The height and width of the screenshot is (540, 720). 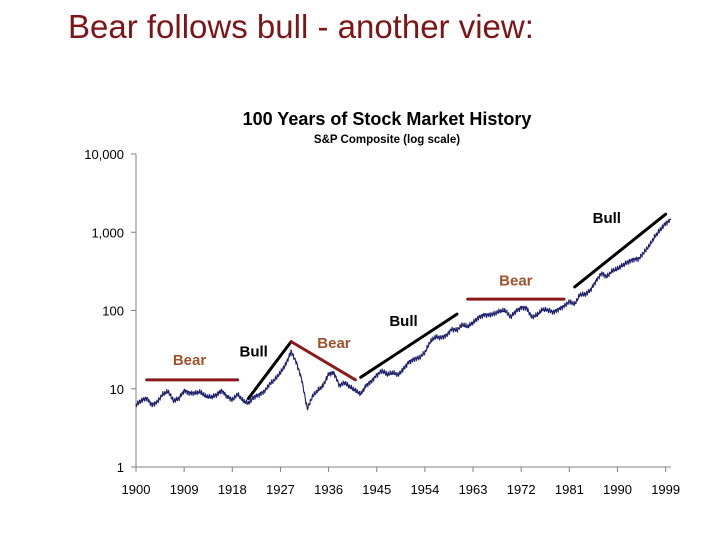 I want to click on x-tick-label: 1981, so click(x=569, y=489).